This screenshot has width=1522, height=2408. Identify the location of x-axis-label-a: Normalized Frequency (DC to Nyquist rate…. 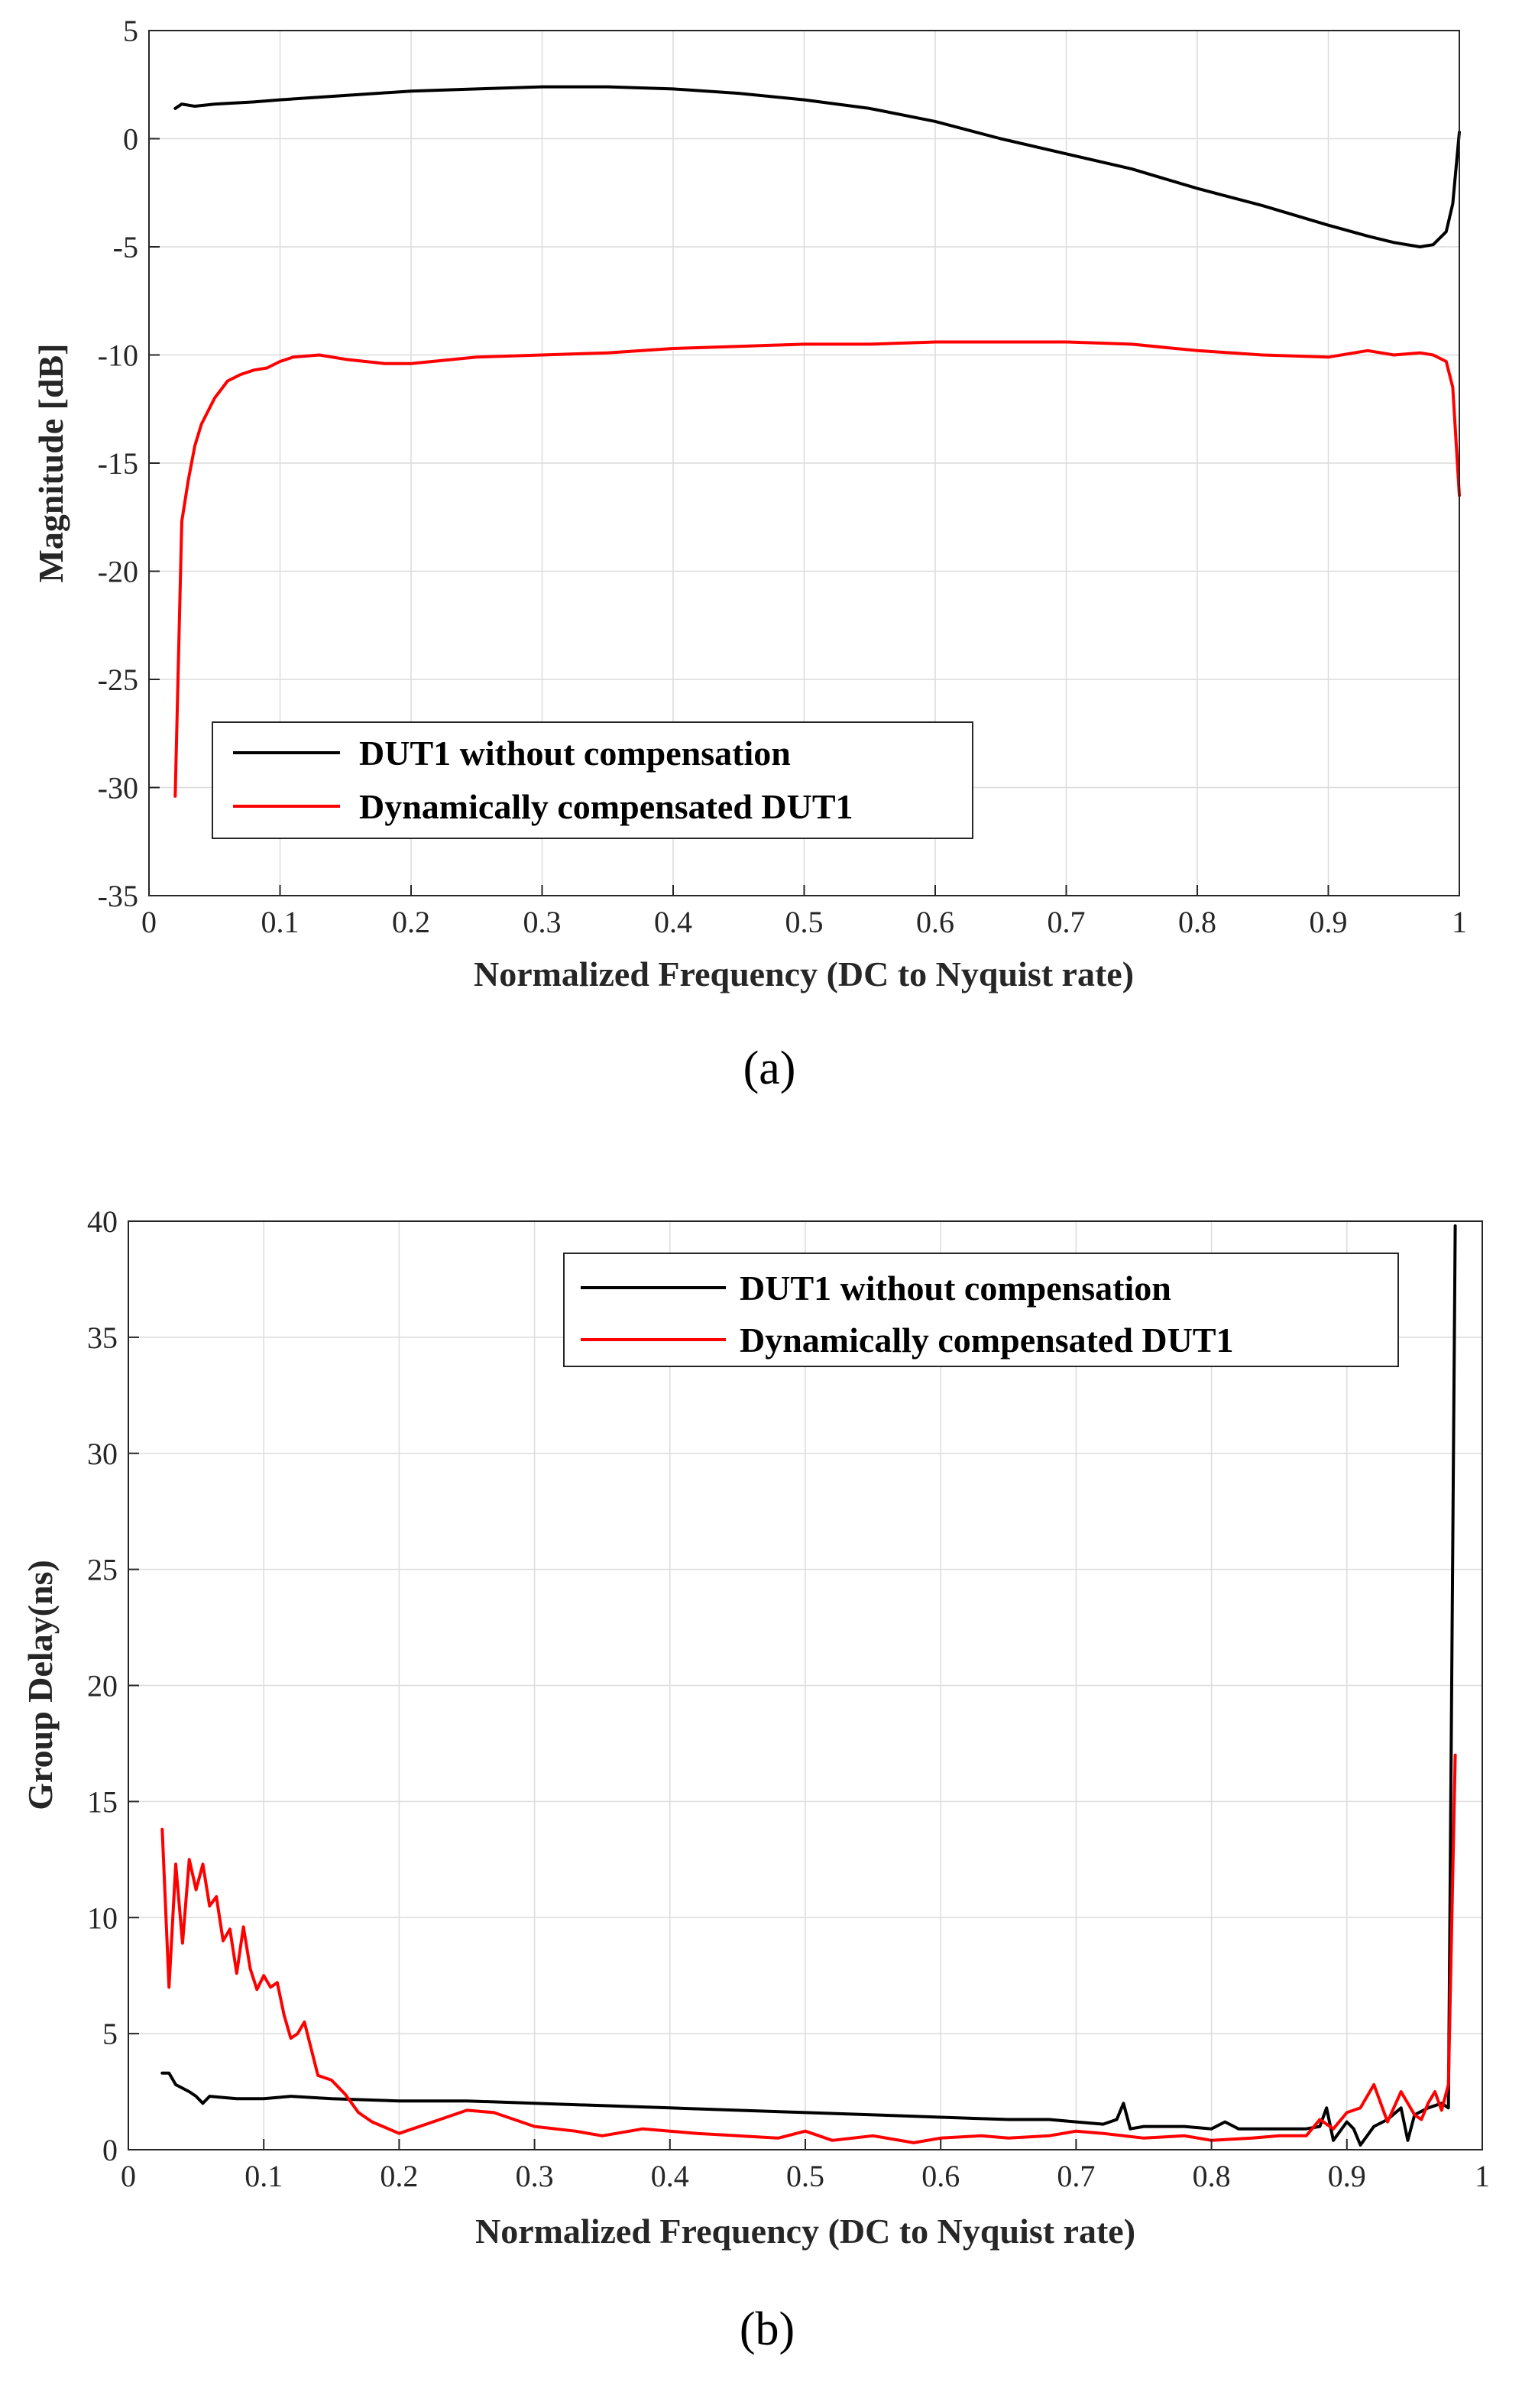
(804, 973).